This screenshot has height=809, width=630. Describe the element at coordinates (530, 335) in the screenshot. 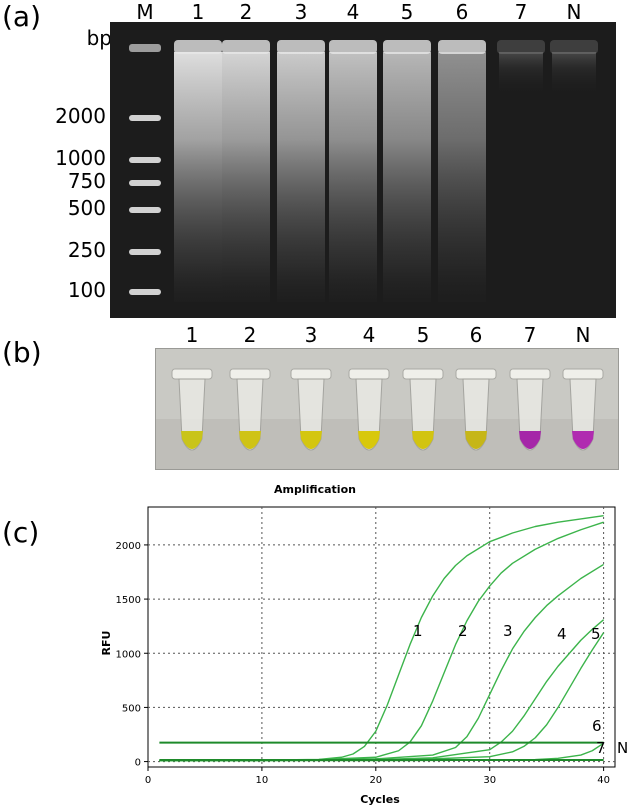

I see `tube-label-7: 7` at that location.